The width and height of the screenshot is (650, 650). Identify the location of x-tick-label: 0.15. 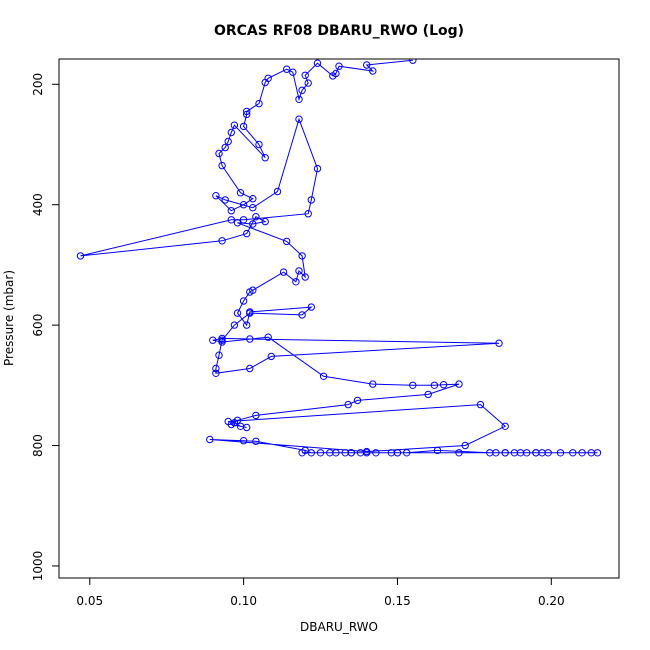
(397, 601).